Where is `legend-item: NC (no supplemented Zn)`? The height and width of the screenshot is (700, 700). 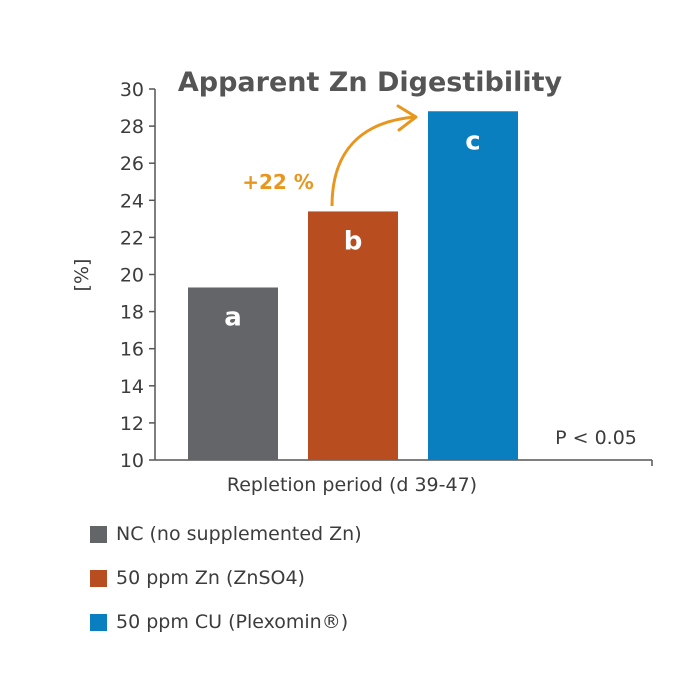 legend-item: NC (no supplemented Zn) is located at coordinates (226, 534).